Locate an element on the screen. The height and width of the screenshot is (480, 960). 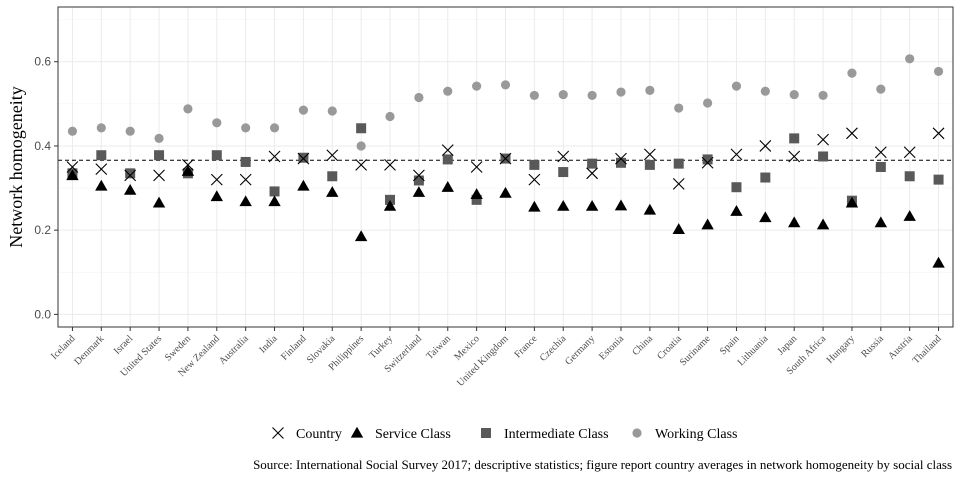
legend-item: Working Class is located at coordinates (684, 434).